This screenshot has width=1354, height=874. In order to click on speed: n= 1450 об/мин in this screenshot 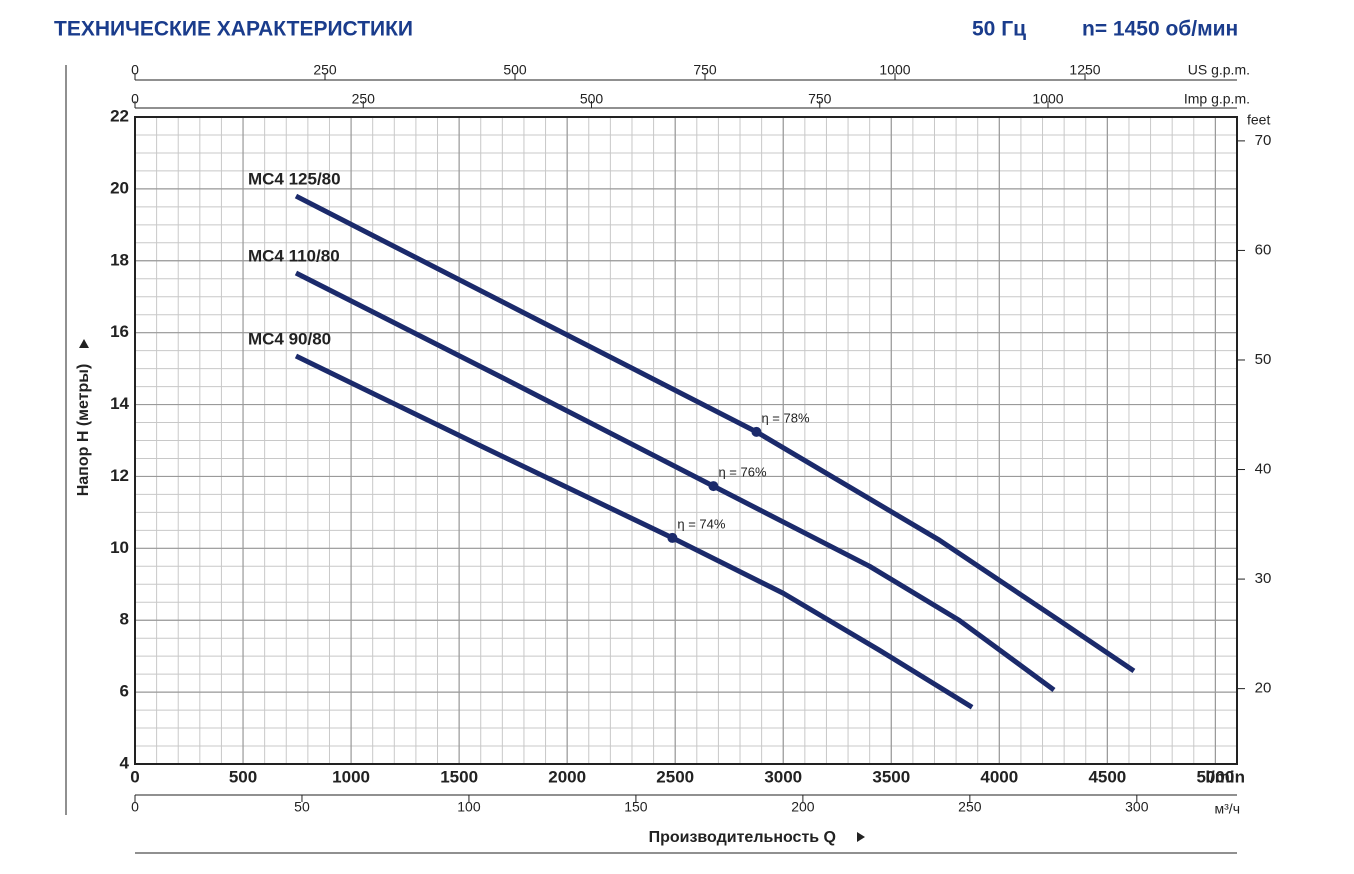, I will do `click(1160, 29)`.